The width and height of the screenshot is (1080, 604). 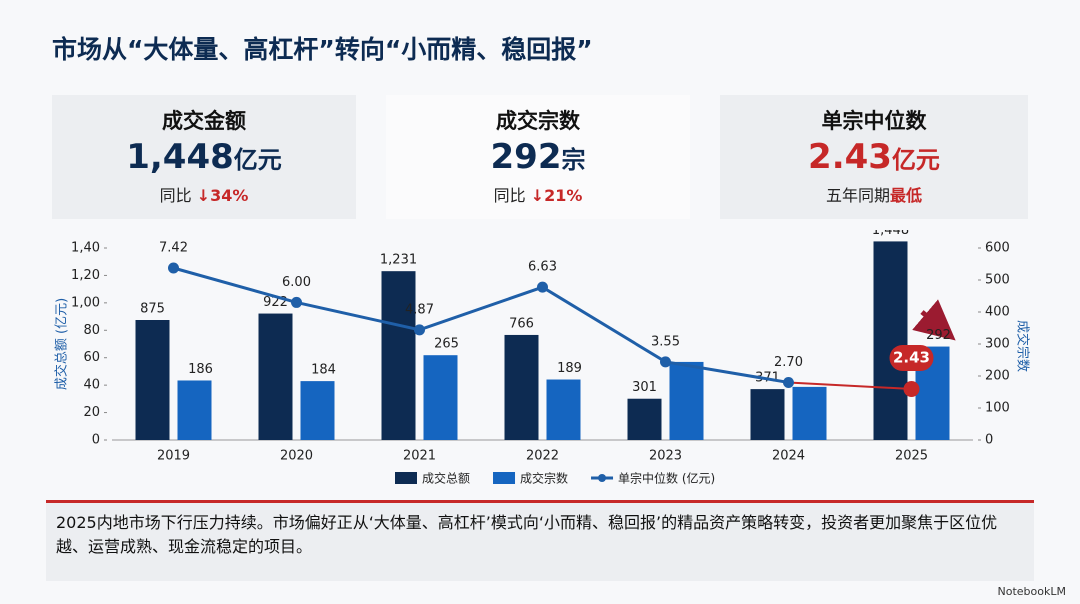 What do you see at coordinates (602, 478) in the screenshot?
I see `legend-dot` at bounding box center [602, 478].